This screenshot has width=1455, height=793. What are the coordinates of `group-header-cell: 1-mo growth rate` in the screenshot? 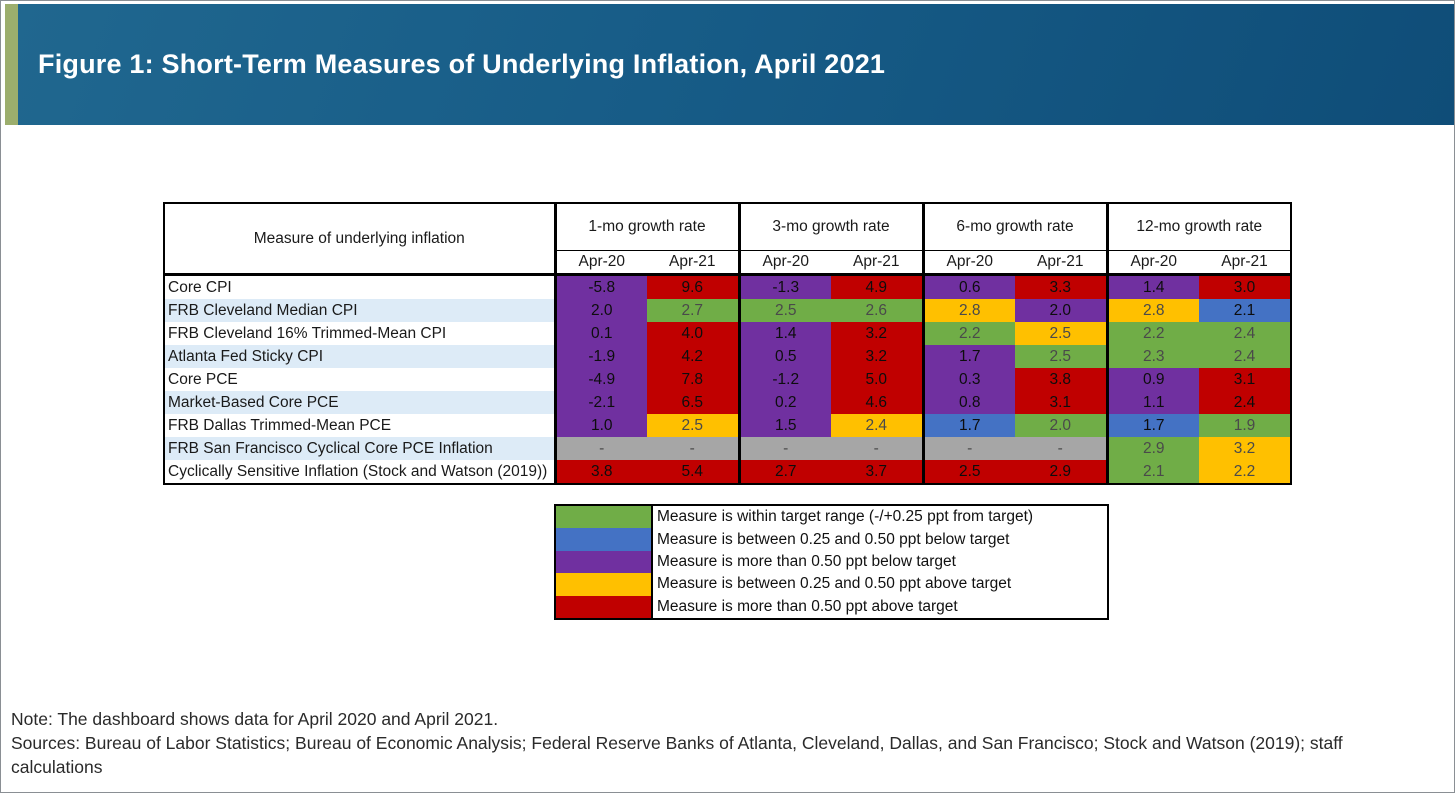 It's located at (646, 227).